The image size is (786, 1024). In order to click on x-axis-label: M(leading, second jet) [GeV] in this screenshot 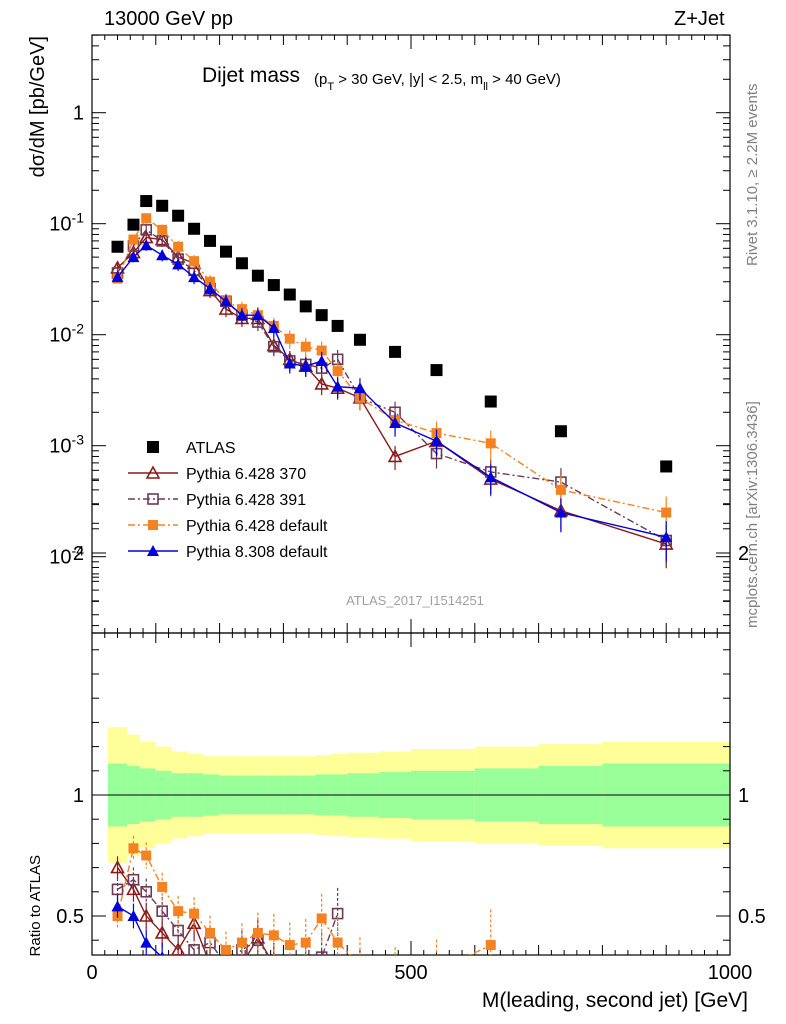, I will do `click(615, 1000)`.